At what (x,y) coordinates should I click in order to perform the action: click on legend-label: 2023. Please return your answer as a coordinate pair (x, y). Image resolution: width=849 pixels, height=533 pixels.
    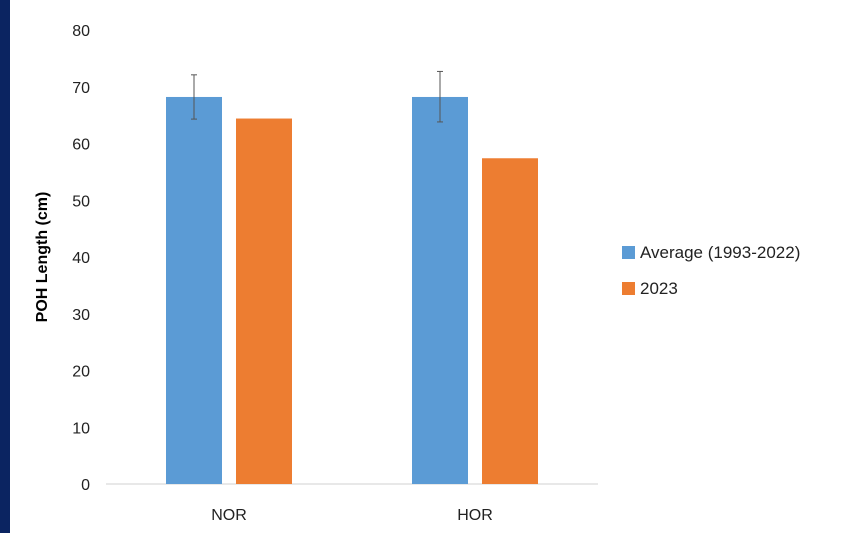
    Looking at the image, I should click on (659, 288).